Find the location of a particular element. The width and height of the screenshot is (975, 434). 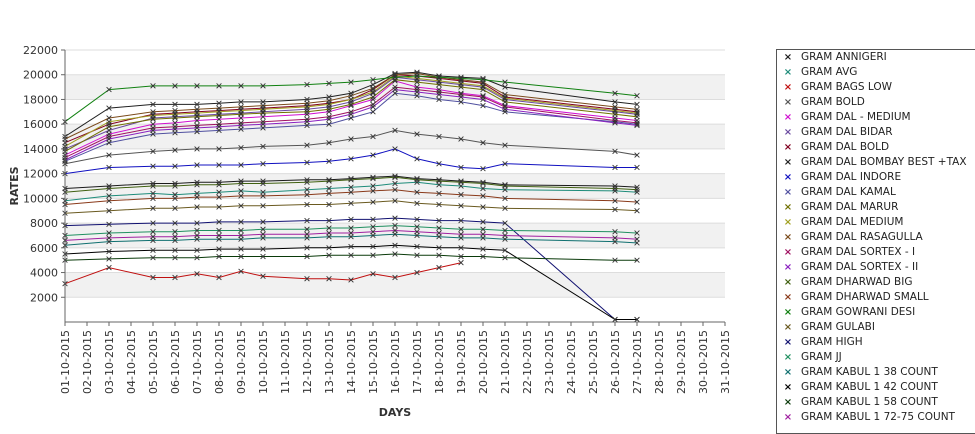

x-tick-label: 14-10-2015 is located at coordinates (351, 362).